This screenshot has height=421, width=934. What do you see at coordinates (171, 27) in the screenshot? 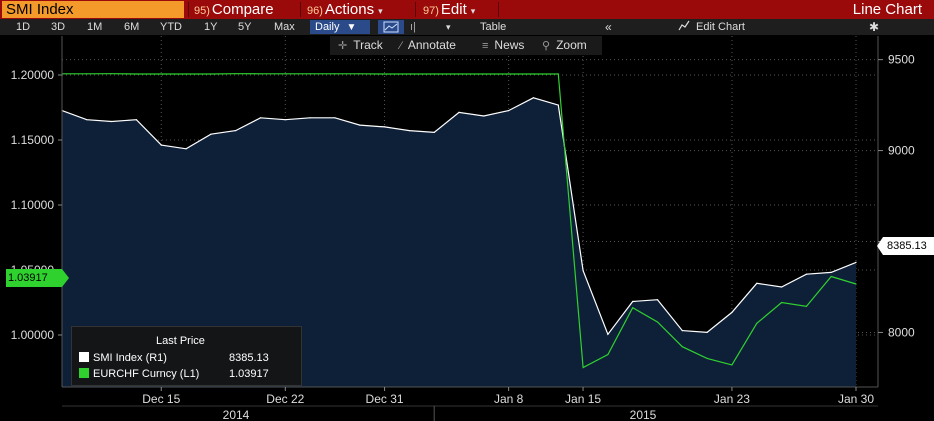
I see `range-ytd: YTD` at bounding box center [171, 27].